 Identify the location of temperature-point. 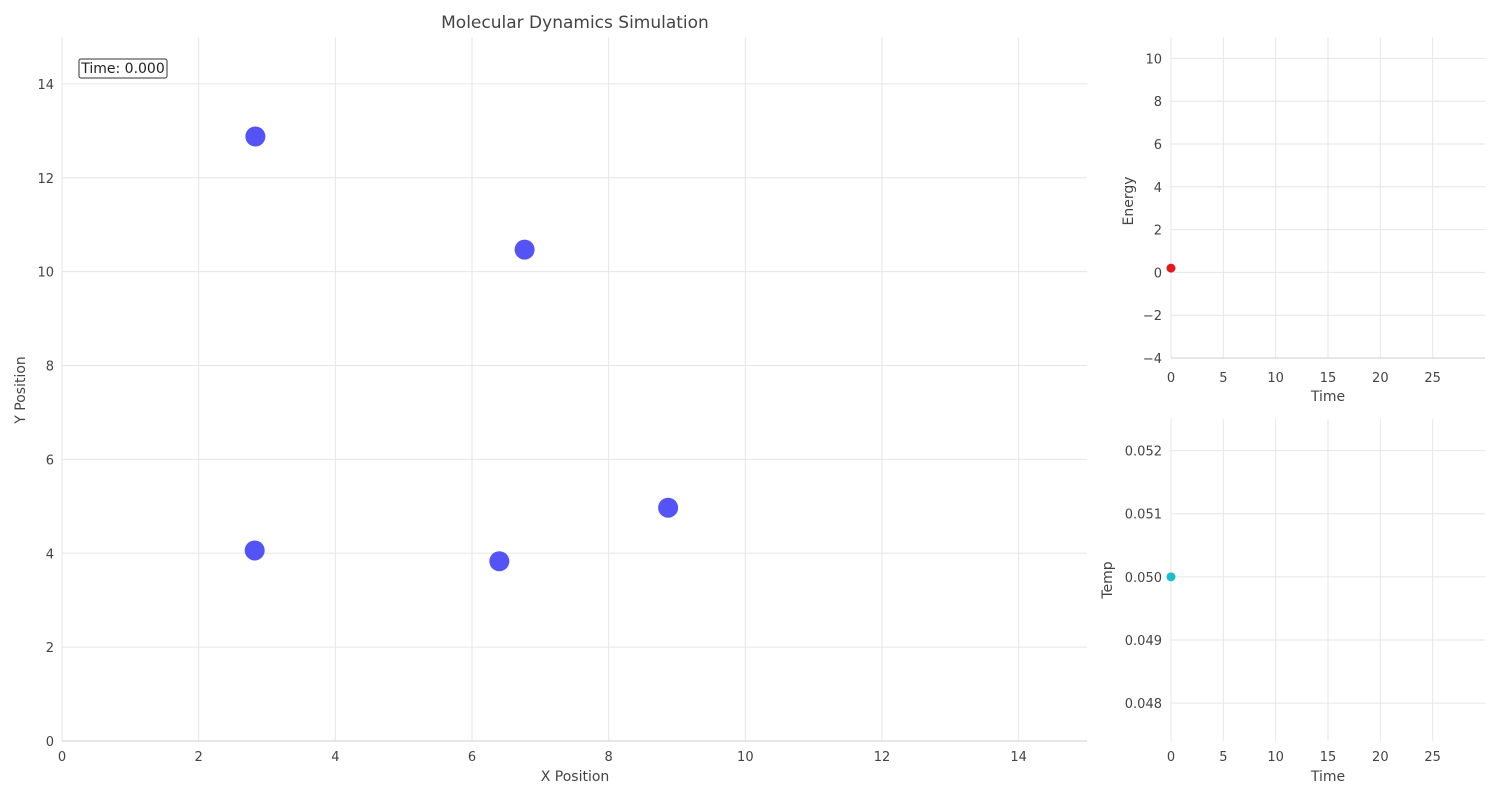
(1171, 577).